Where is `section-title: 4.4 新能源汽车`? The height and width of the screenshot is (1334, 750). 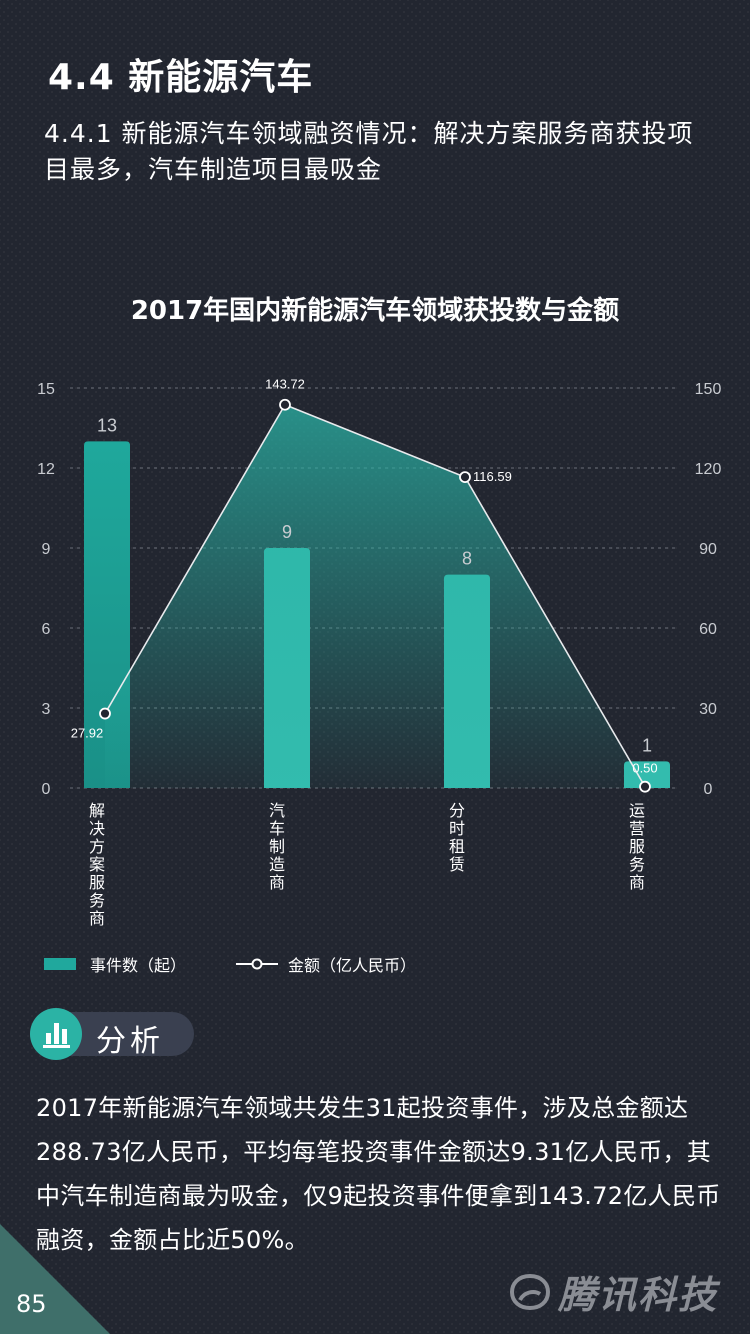 section-title: 4.4 新能源汽车 is located at coordinates (181, 77).